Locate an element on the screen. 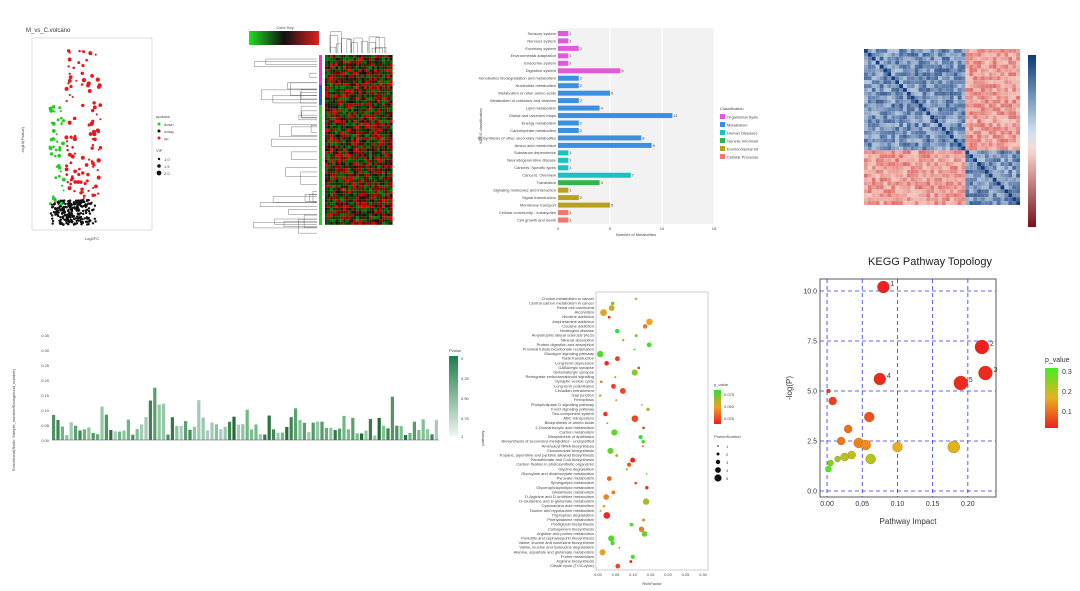 This screenshot has height=591, width=1080. volcano-point-up is located at coordinates (68, 66).